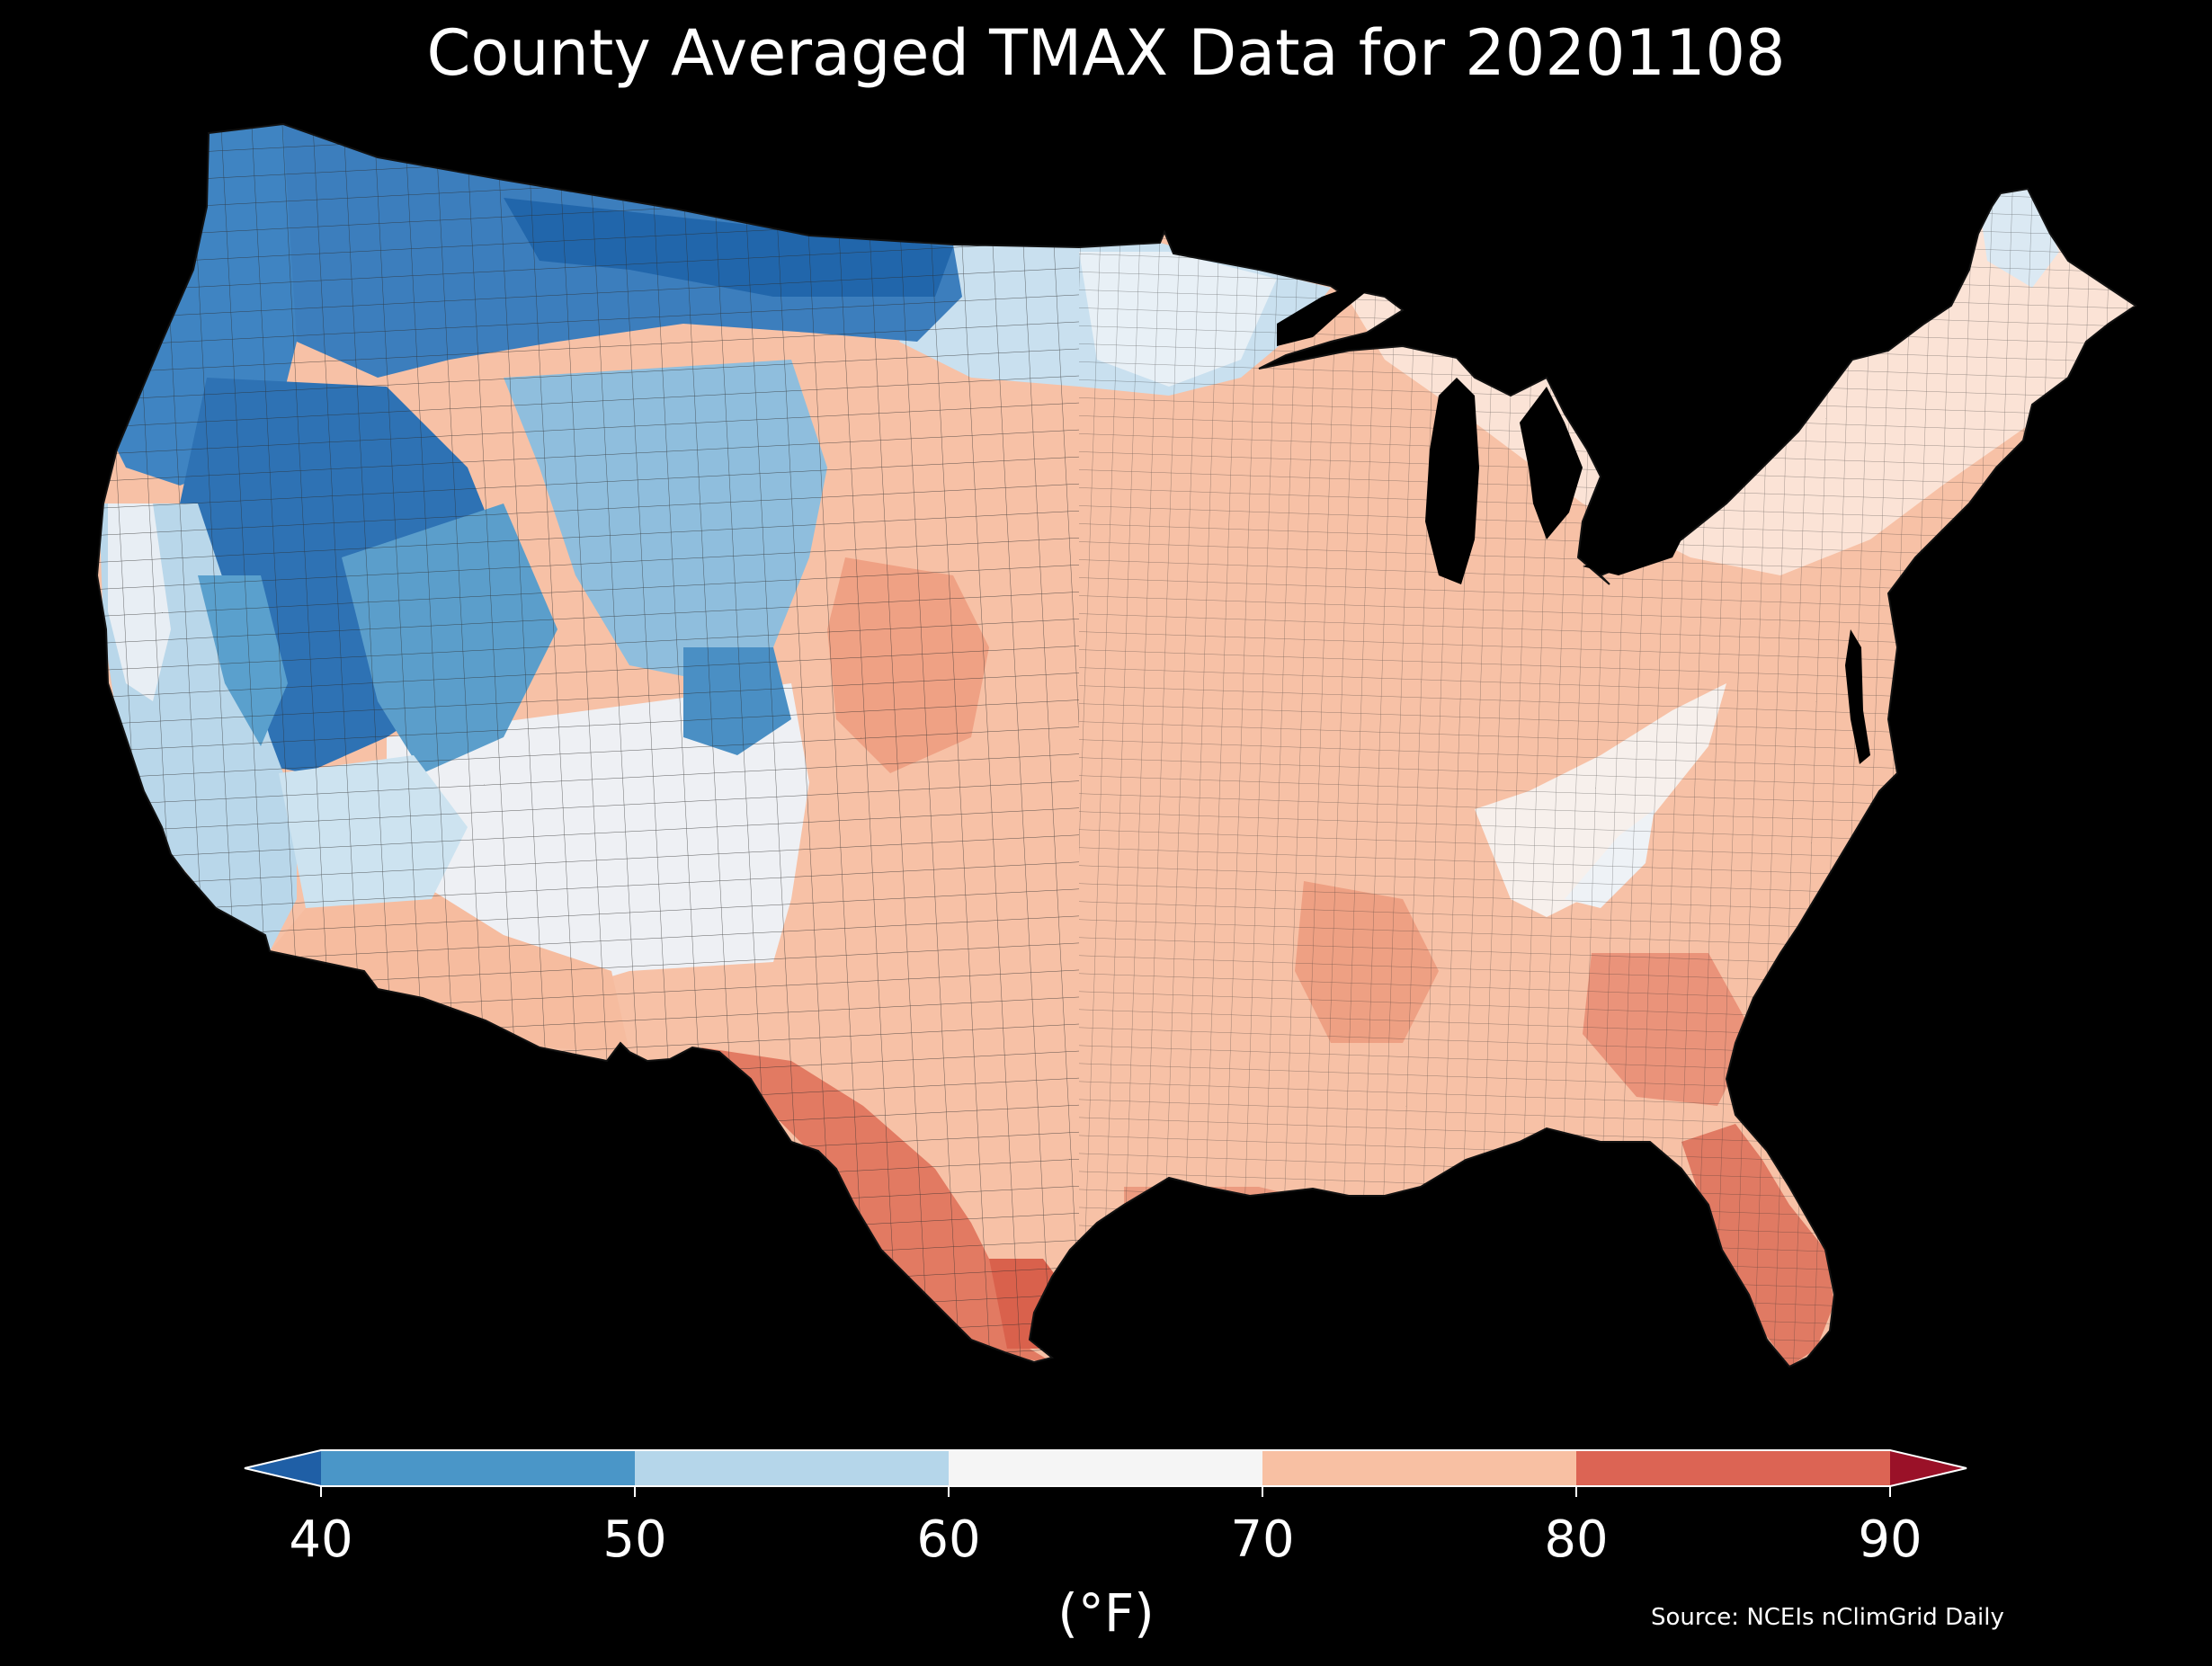 The image size is (2212, 1666). I want to click on colorbar-tick-label: 70, so click(1262, 1540).